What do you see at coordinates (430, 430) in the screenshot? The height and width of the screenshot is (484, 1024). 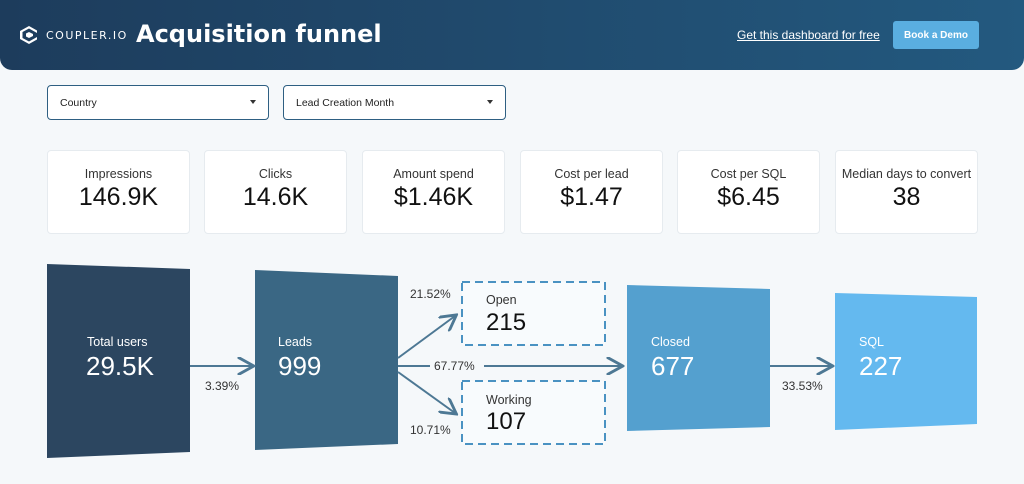 I see `rate-leads-to-working: 10.71%` at bounding box center [430, 430].